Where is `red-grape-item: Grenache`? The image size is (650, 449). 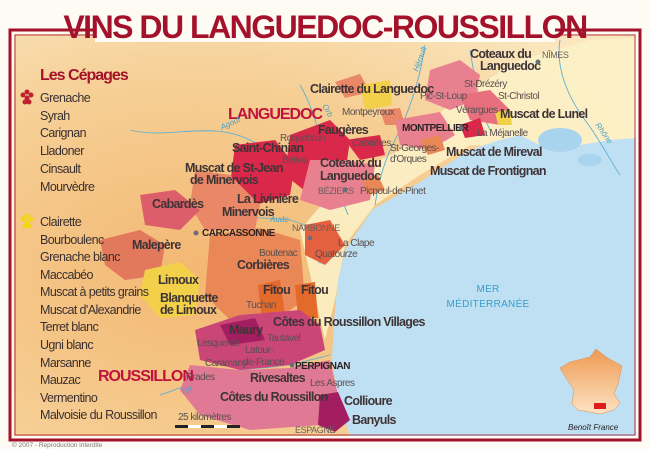
red-grape-item: Grenache is located at coordinates (65, 98).